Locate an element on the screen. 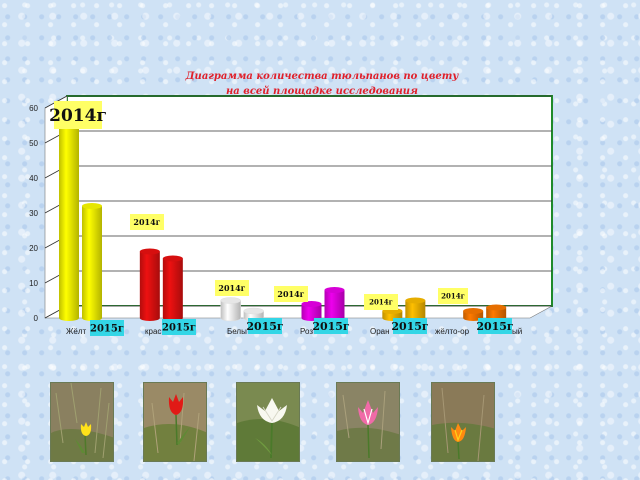 The width and height of the screenshot is (640, 480). tag-2015-yellow-text: 2015г is located at coordinates (107, 329).